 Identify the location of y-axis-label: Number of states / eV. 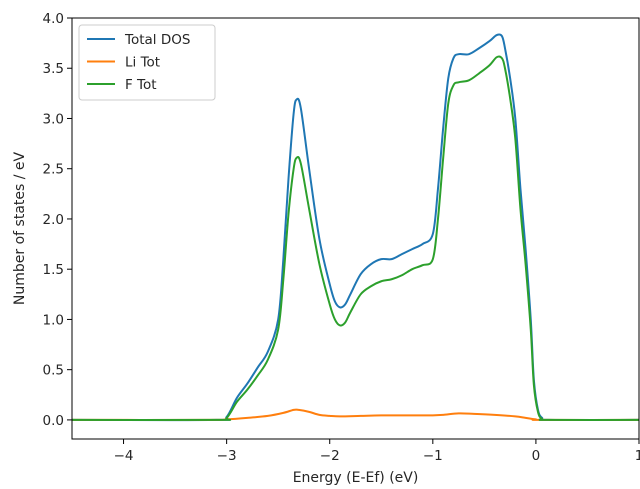
(20, 228).